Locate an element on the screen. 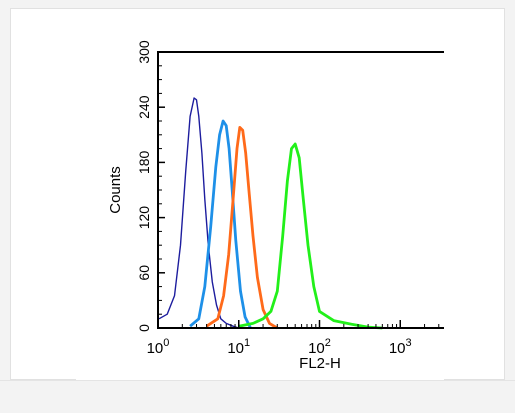  y-tick-label: 120 is located at coordinates (144, 218).